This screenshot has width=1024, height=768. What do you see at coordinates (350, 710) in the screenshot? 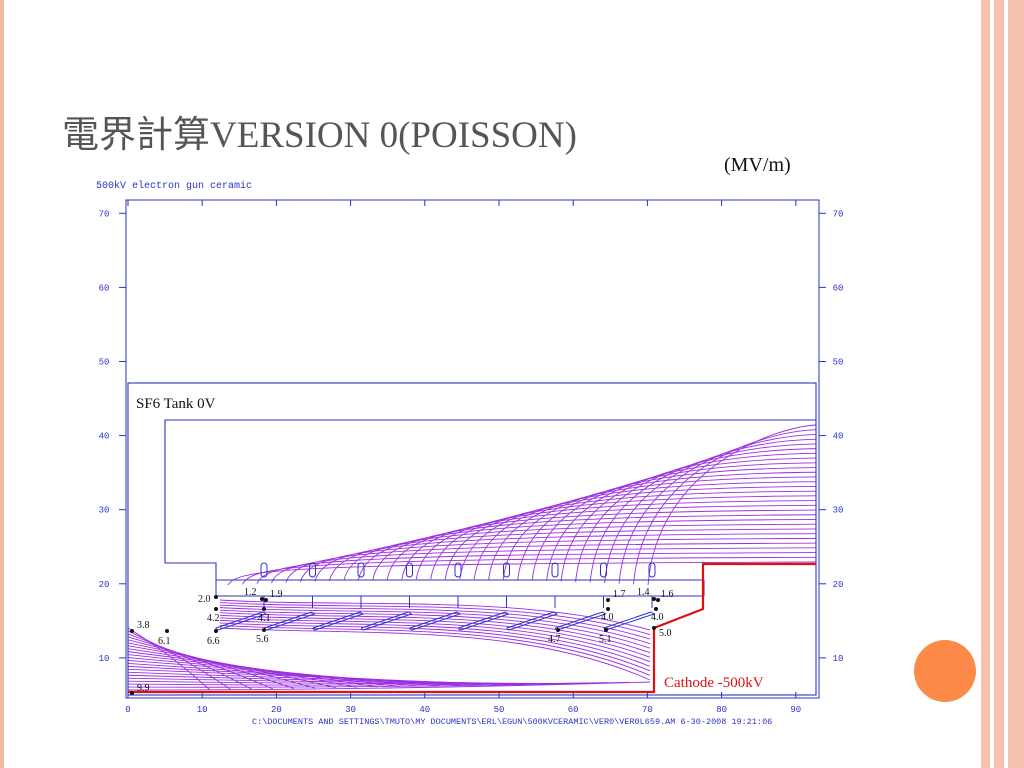
I see `x-tick-label: 30` at bounding box center [350, 710].